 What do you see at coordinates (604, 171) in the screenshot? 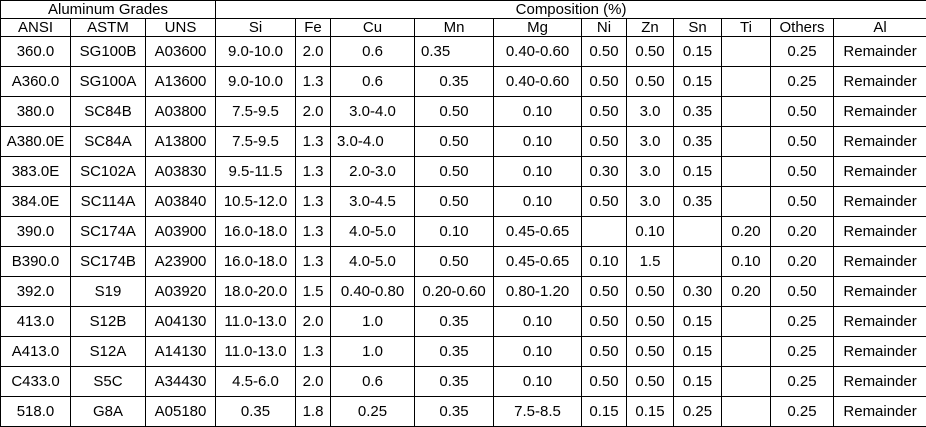
I see `table-cell: 0.30` at bounding box center [604, 171].